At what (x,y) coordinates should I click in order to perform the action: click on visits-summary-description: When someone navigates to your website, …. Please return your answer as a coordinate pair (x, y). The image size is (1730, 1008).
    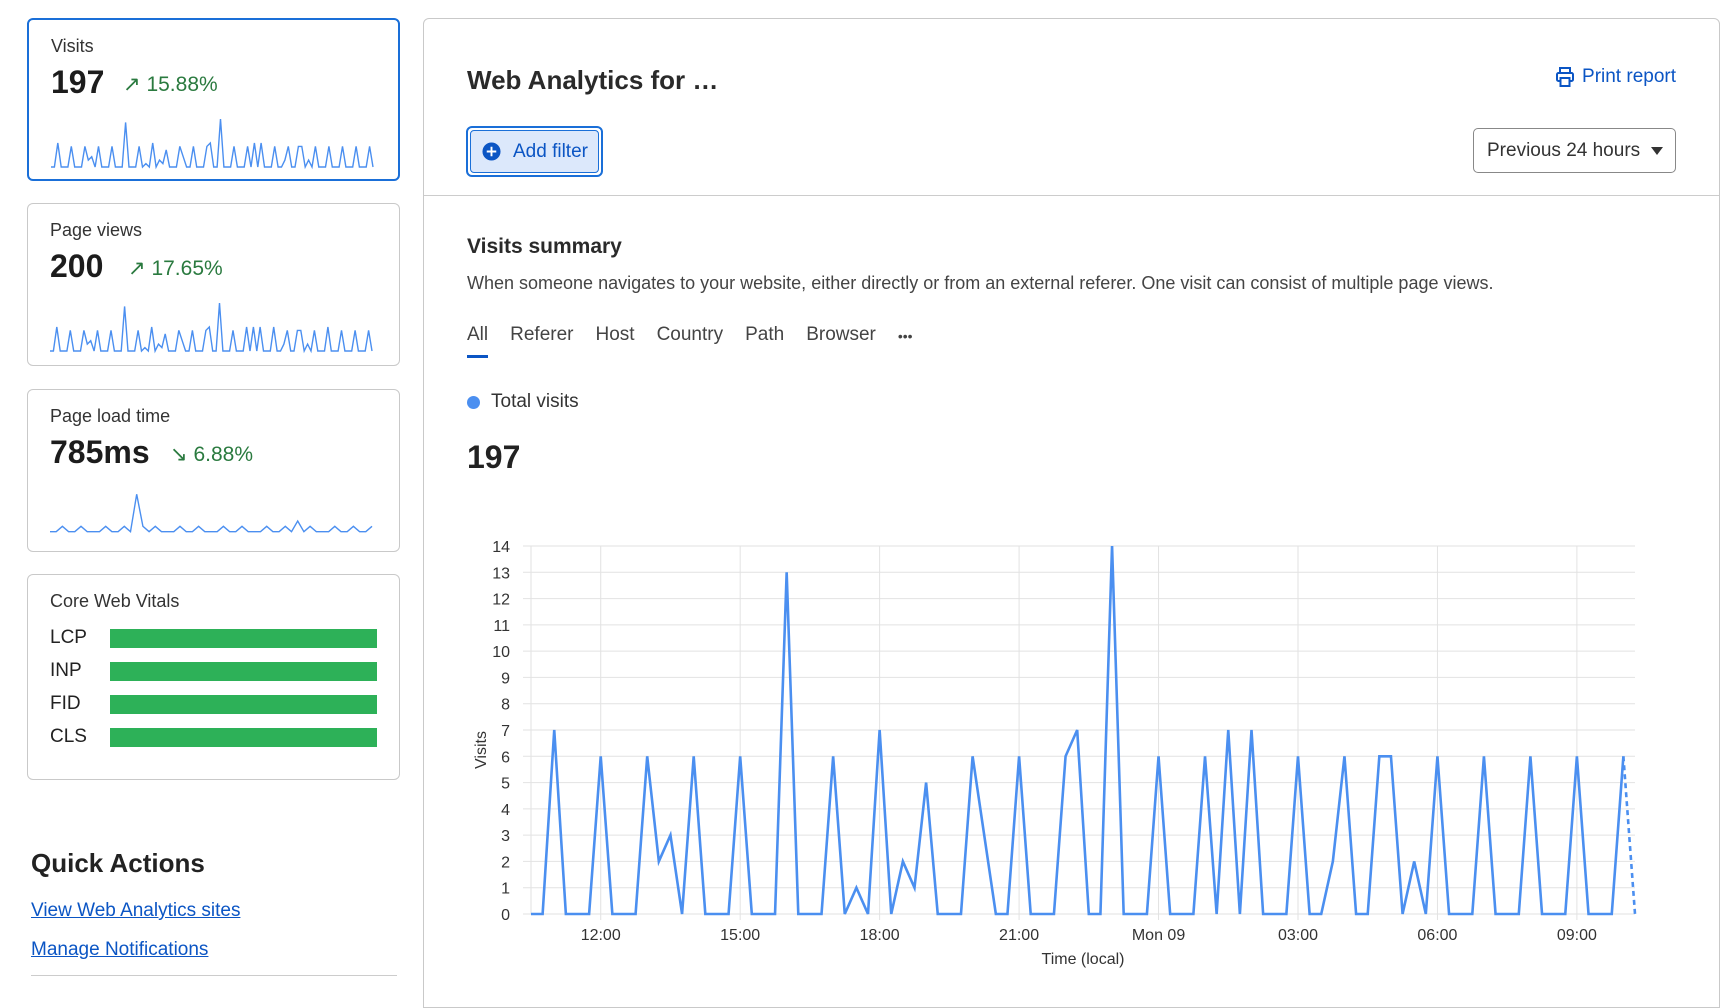
    Looking at the image, I should click on (980, 283).